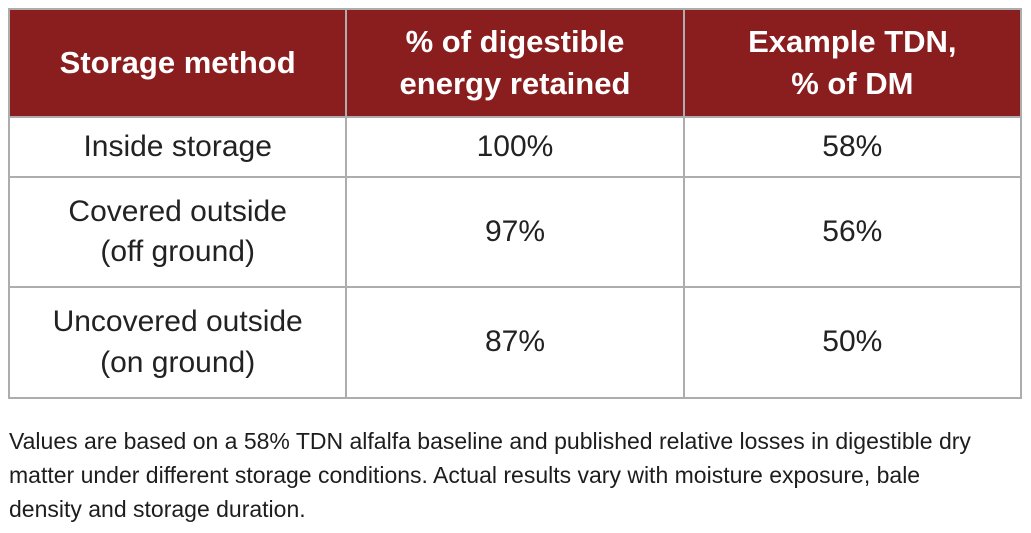  I want to click on cell-energy-retained: 100%, so click(515, 147).